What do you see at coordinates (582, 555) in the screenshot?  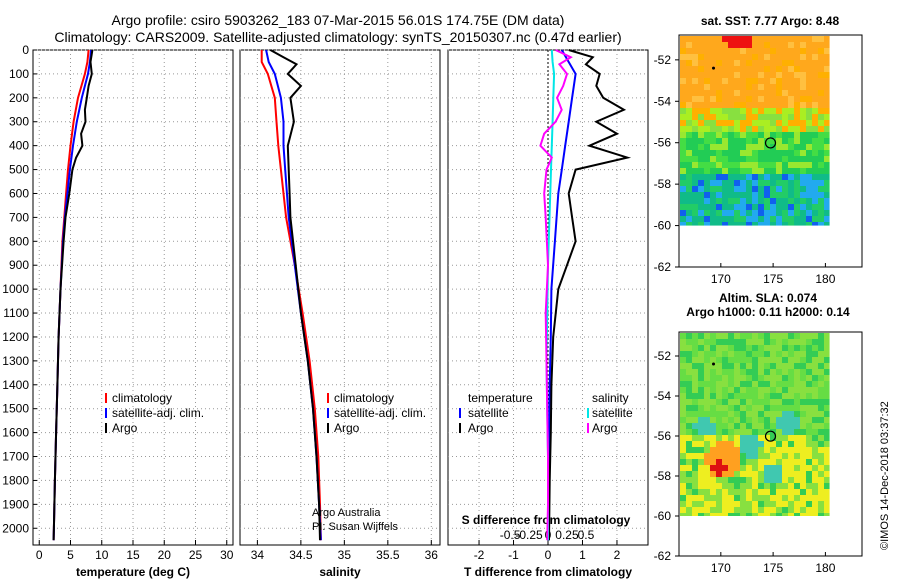 I see `diff-xtick-label: 1` at bounding box center [582, 555].